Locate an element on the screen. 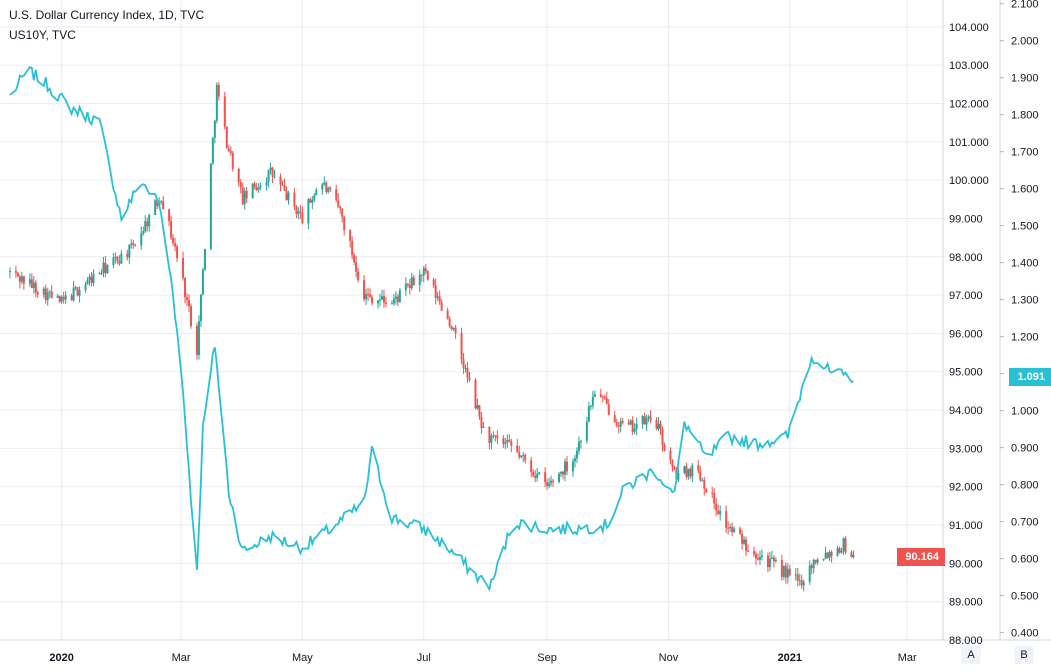 This screenshot has width=1051, height=672. dxy-tick-label: 97.000 is located at coordinates (966, 296).